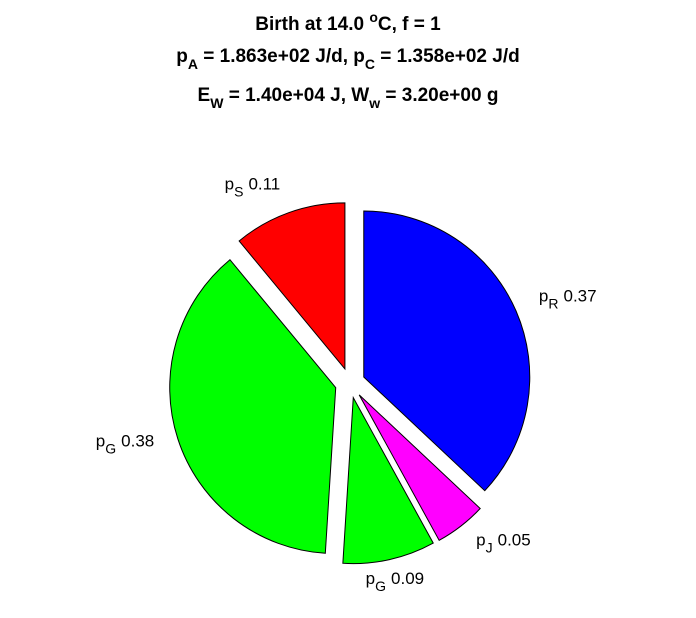 The image size is (696, 618). I want to click on slice-label: pR 0.37, so click(568, 298).